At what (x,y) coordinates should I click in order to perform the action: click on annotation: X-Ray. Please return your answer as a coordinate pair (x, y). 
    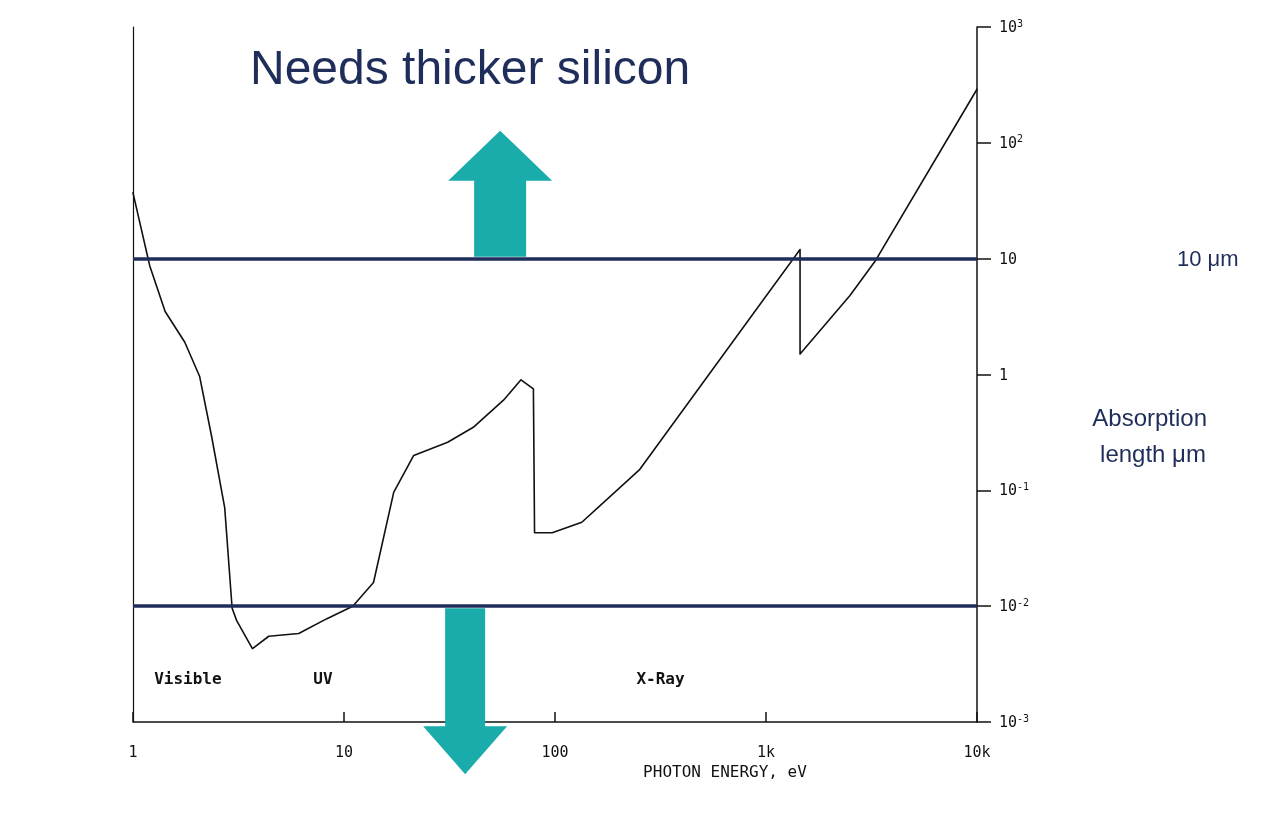
    Looking at the image, I should click on (660, 678).